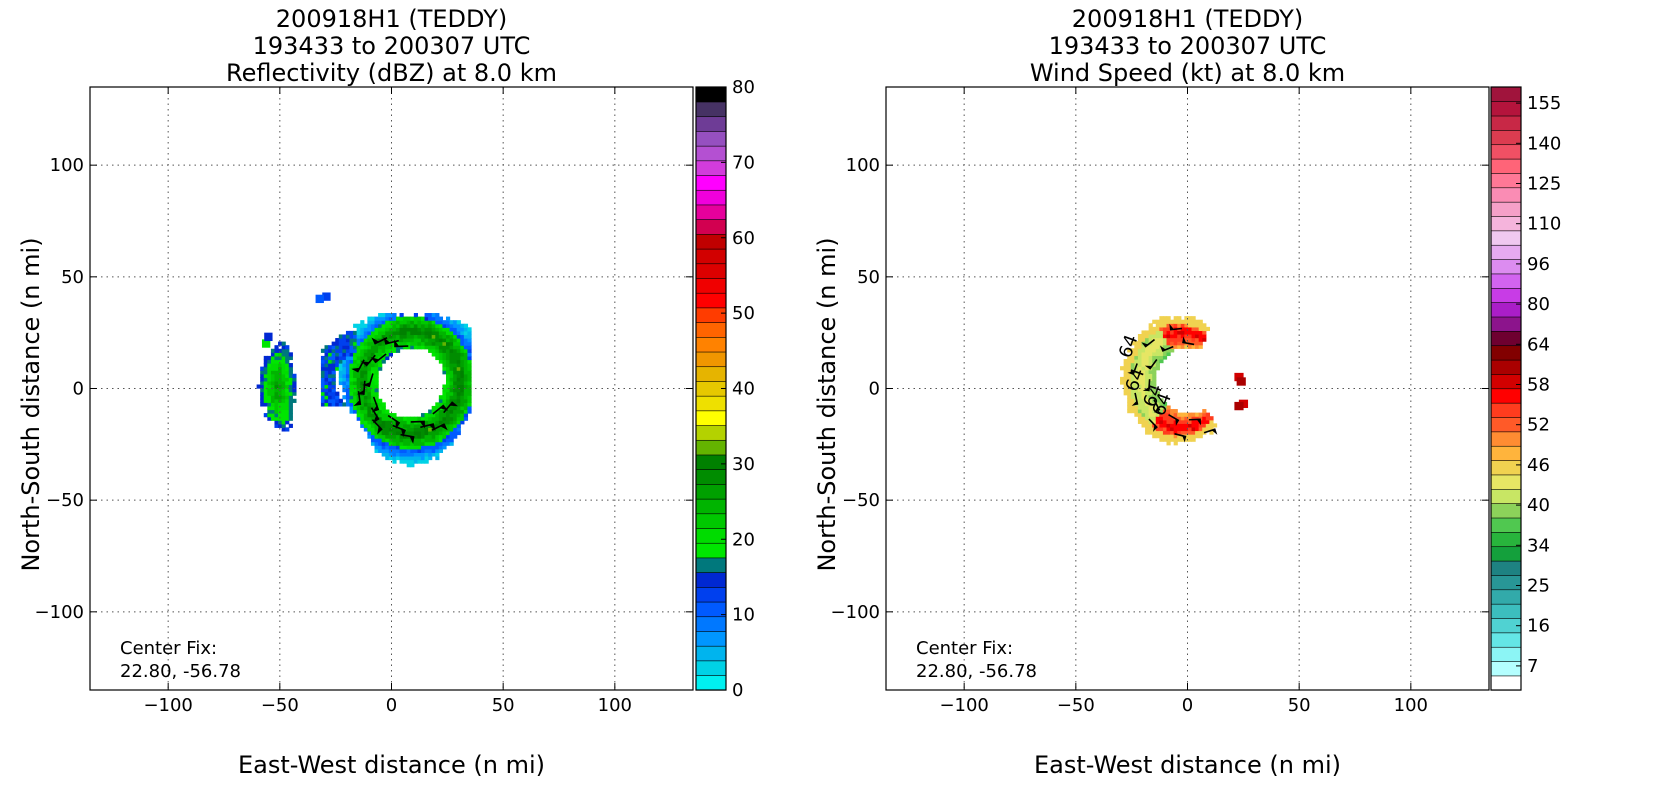  I want to click on y-tick-label: 50, so click(868, 277).